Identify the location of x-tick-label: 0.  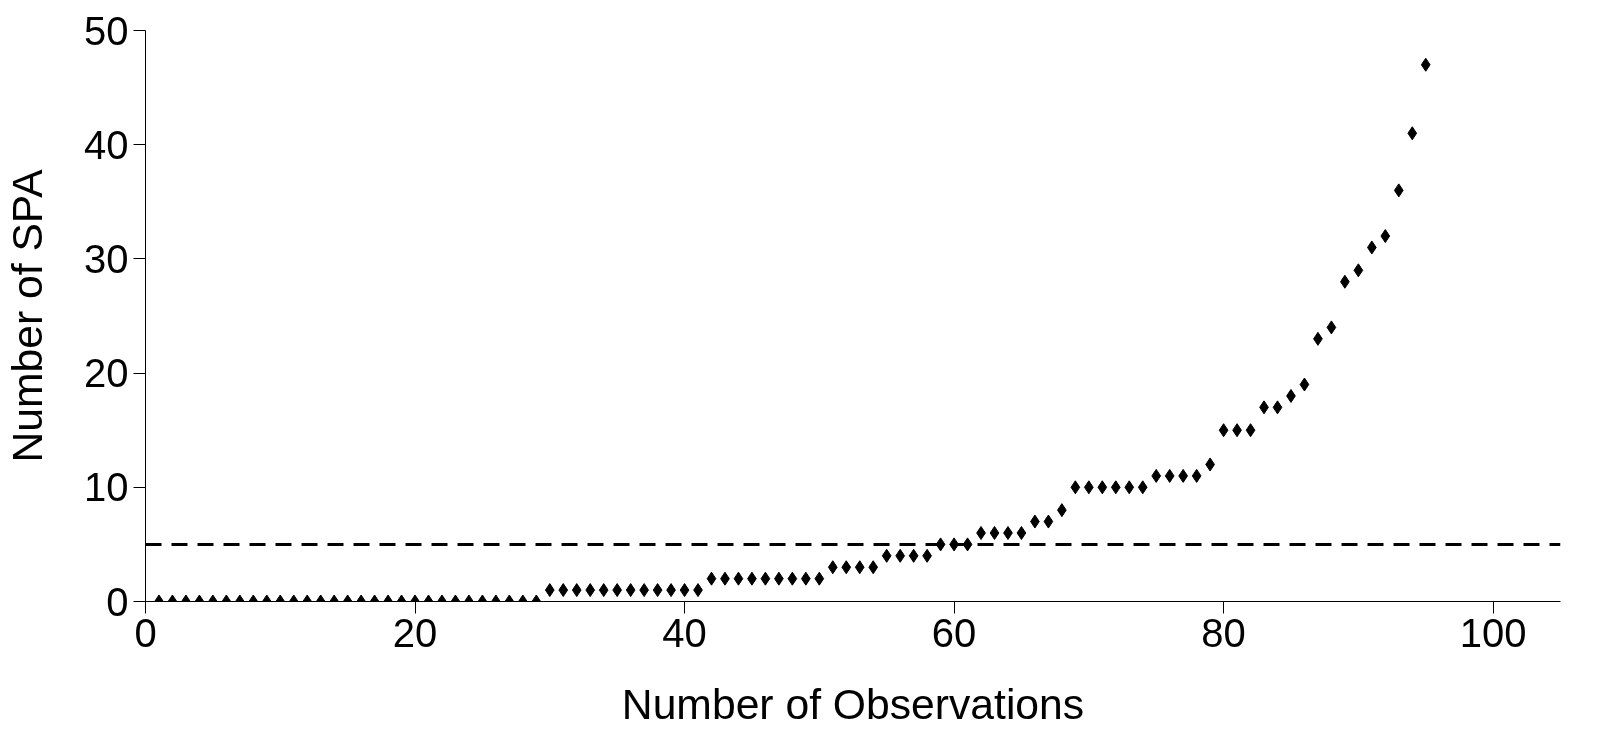
(145, 632).